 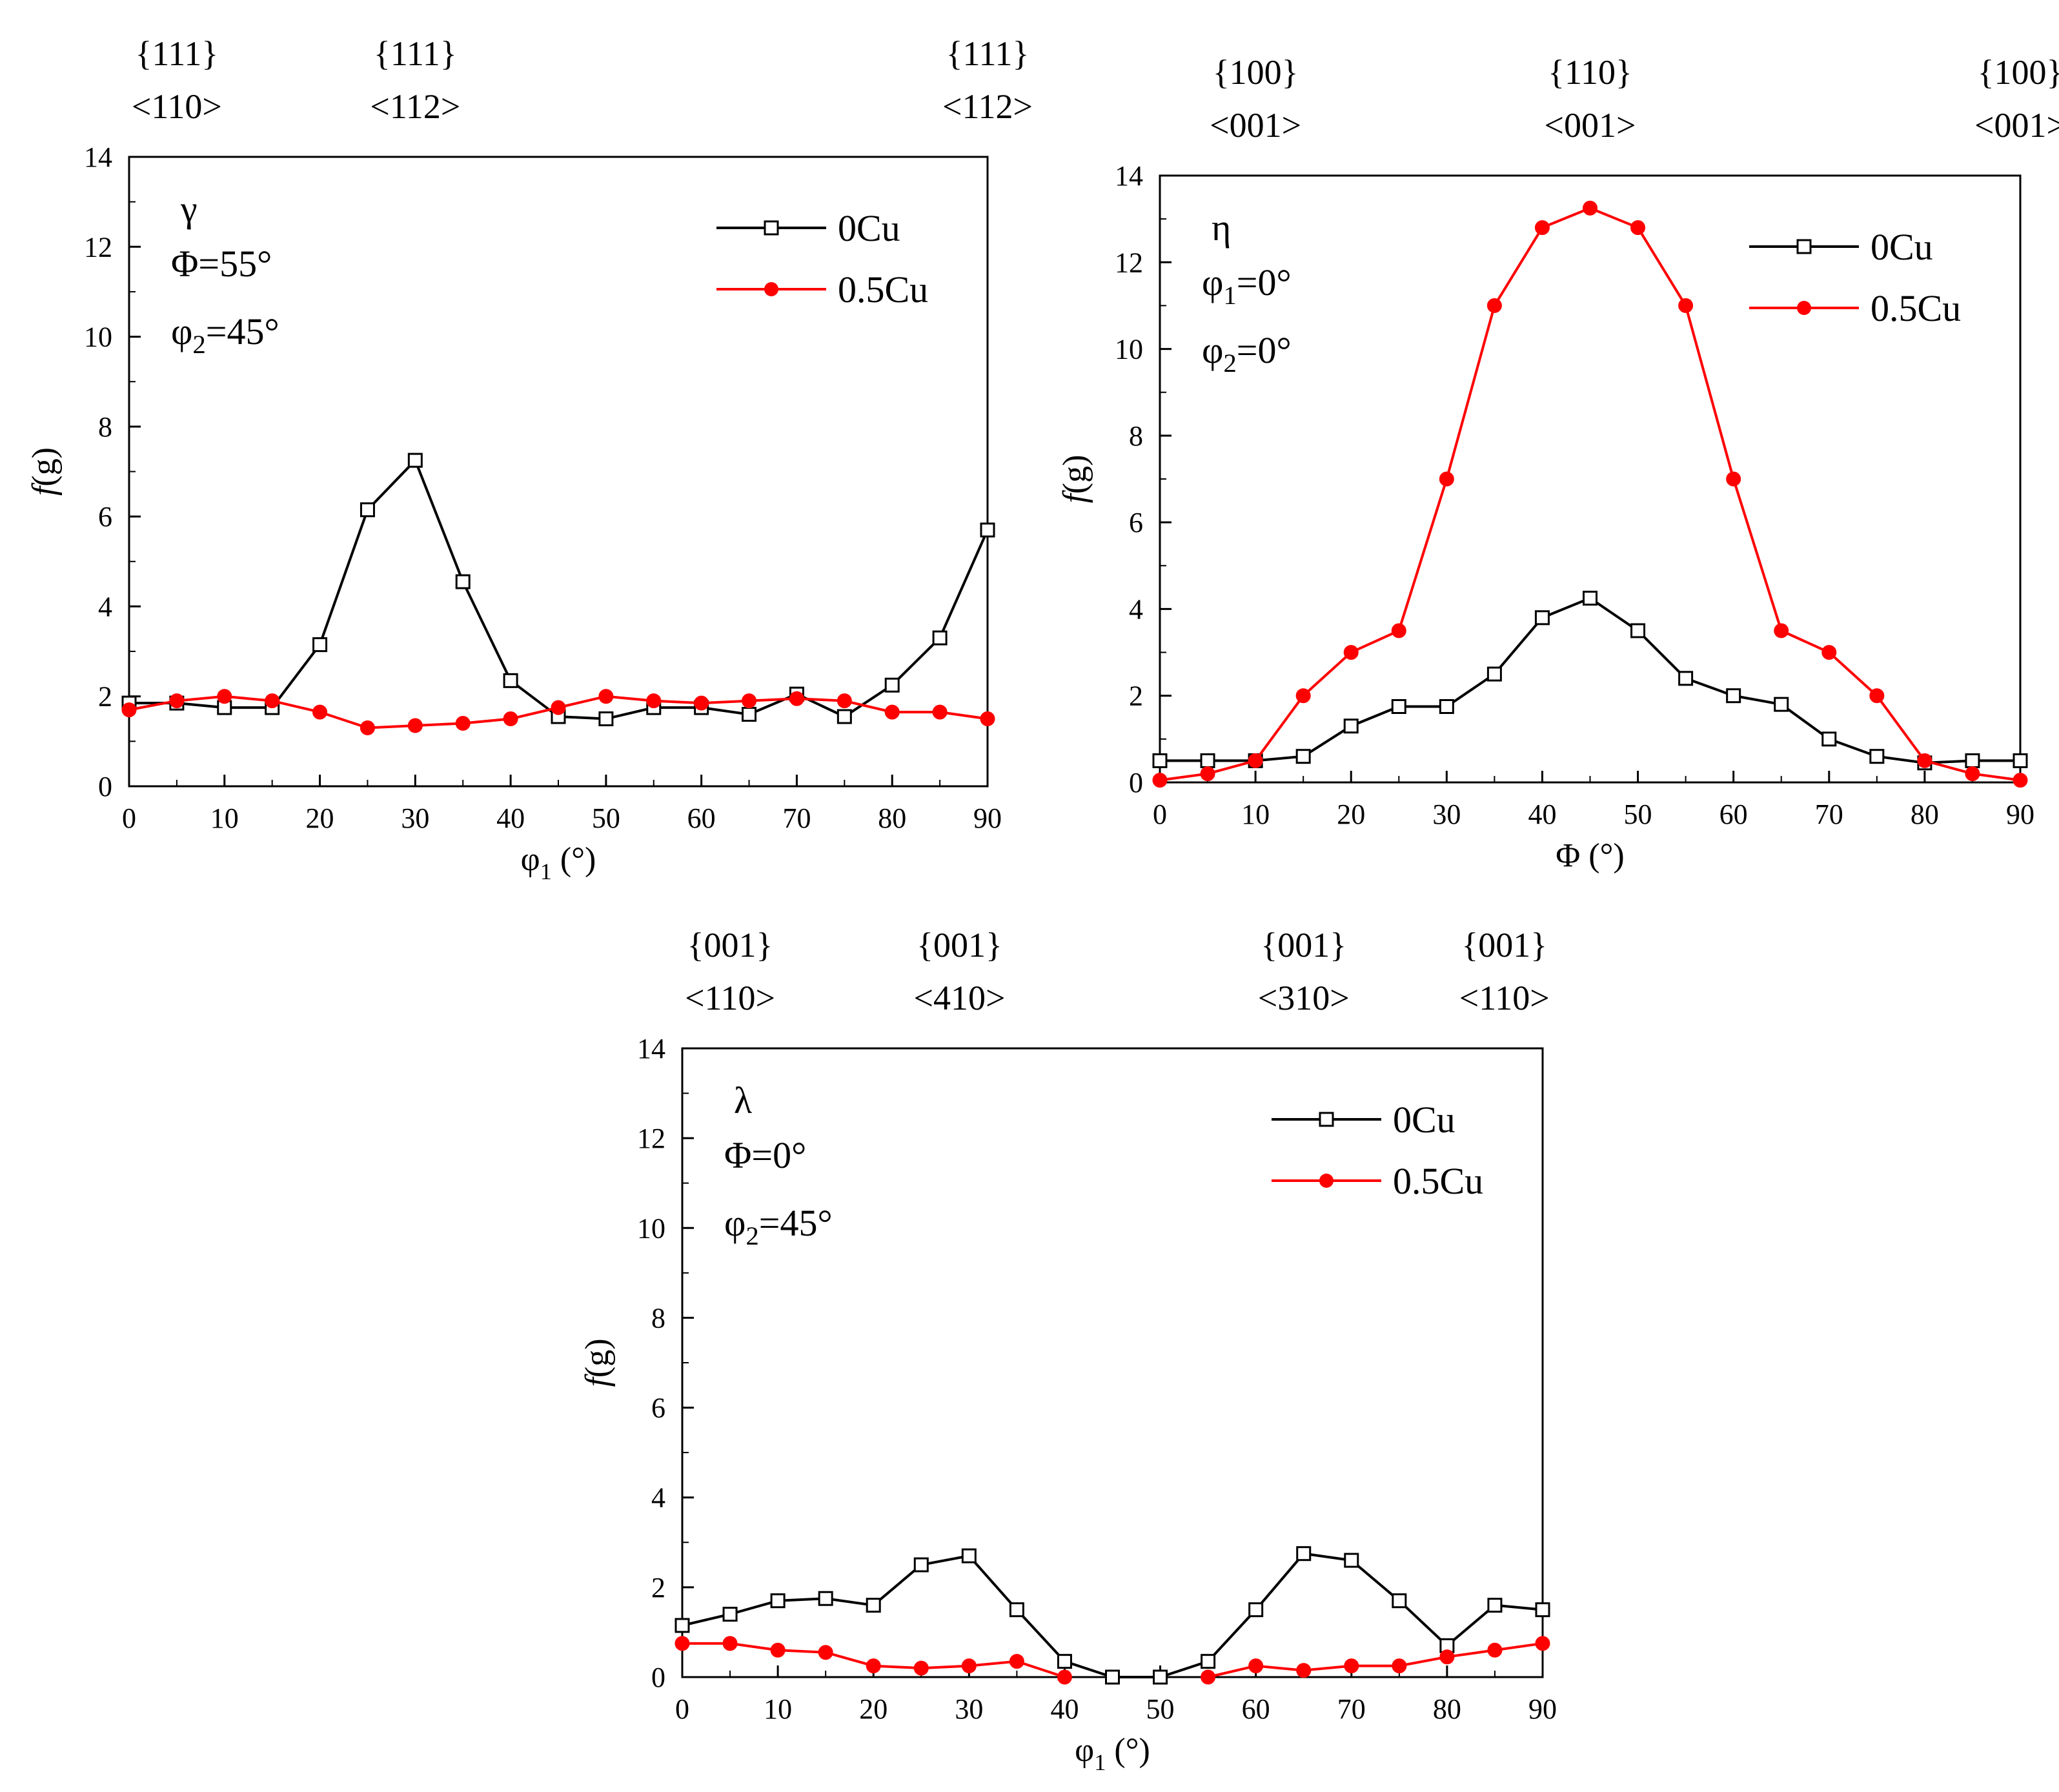 What do you see at coordinates (765, 1155) in the screenshot?
I see `panel-angle-1: Φ=0°` at bounding box center [765, 1155].